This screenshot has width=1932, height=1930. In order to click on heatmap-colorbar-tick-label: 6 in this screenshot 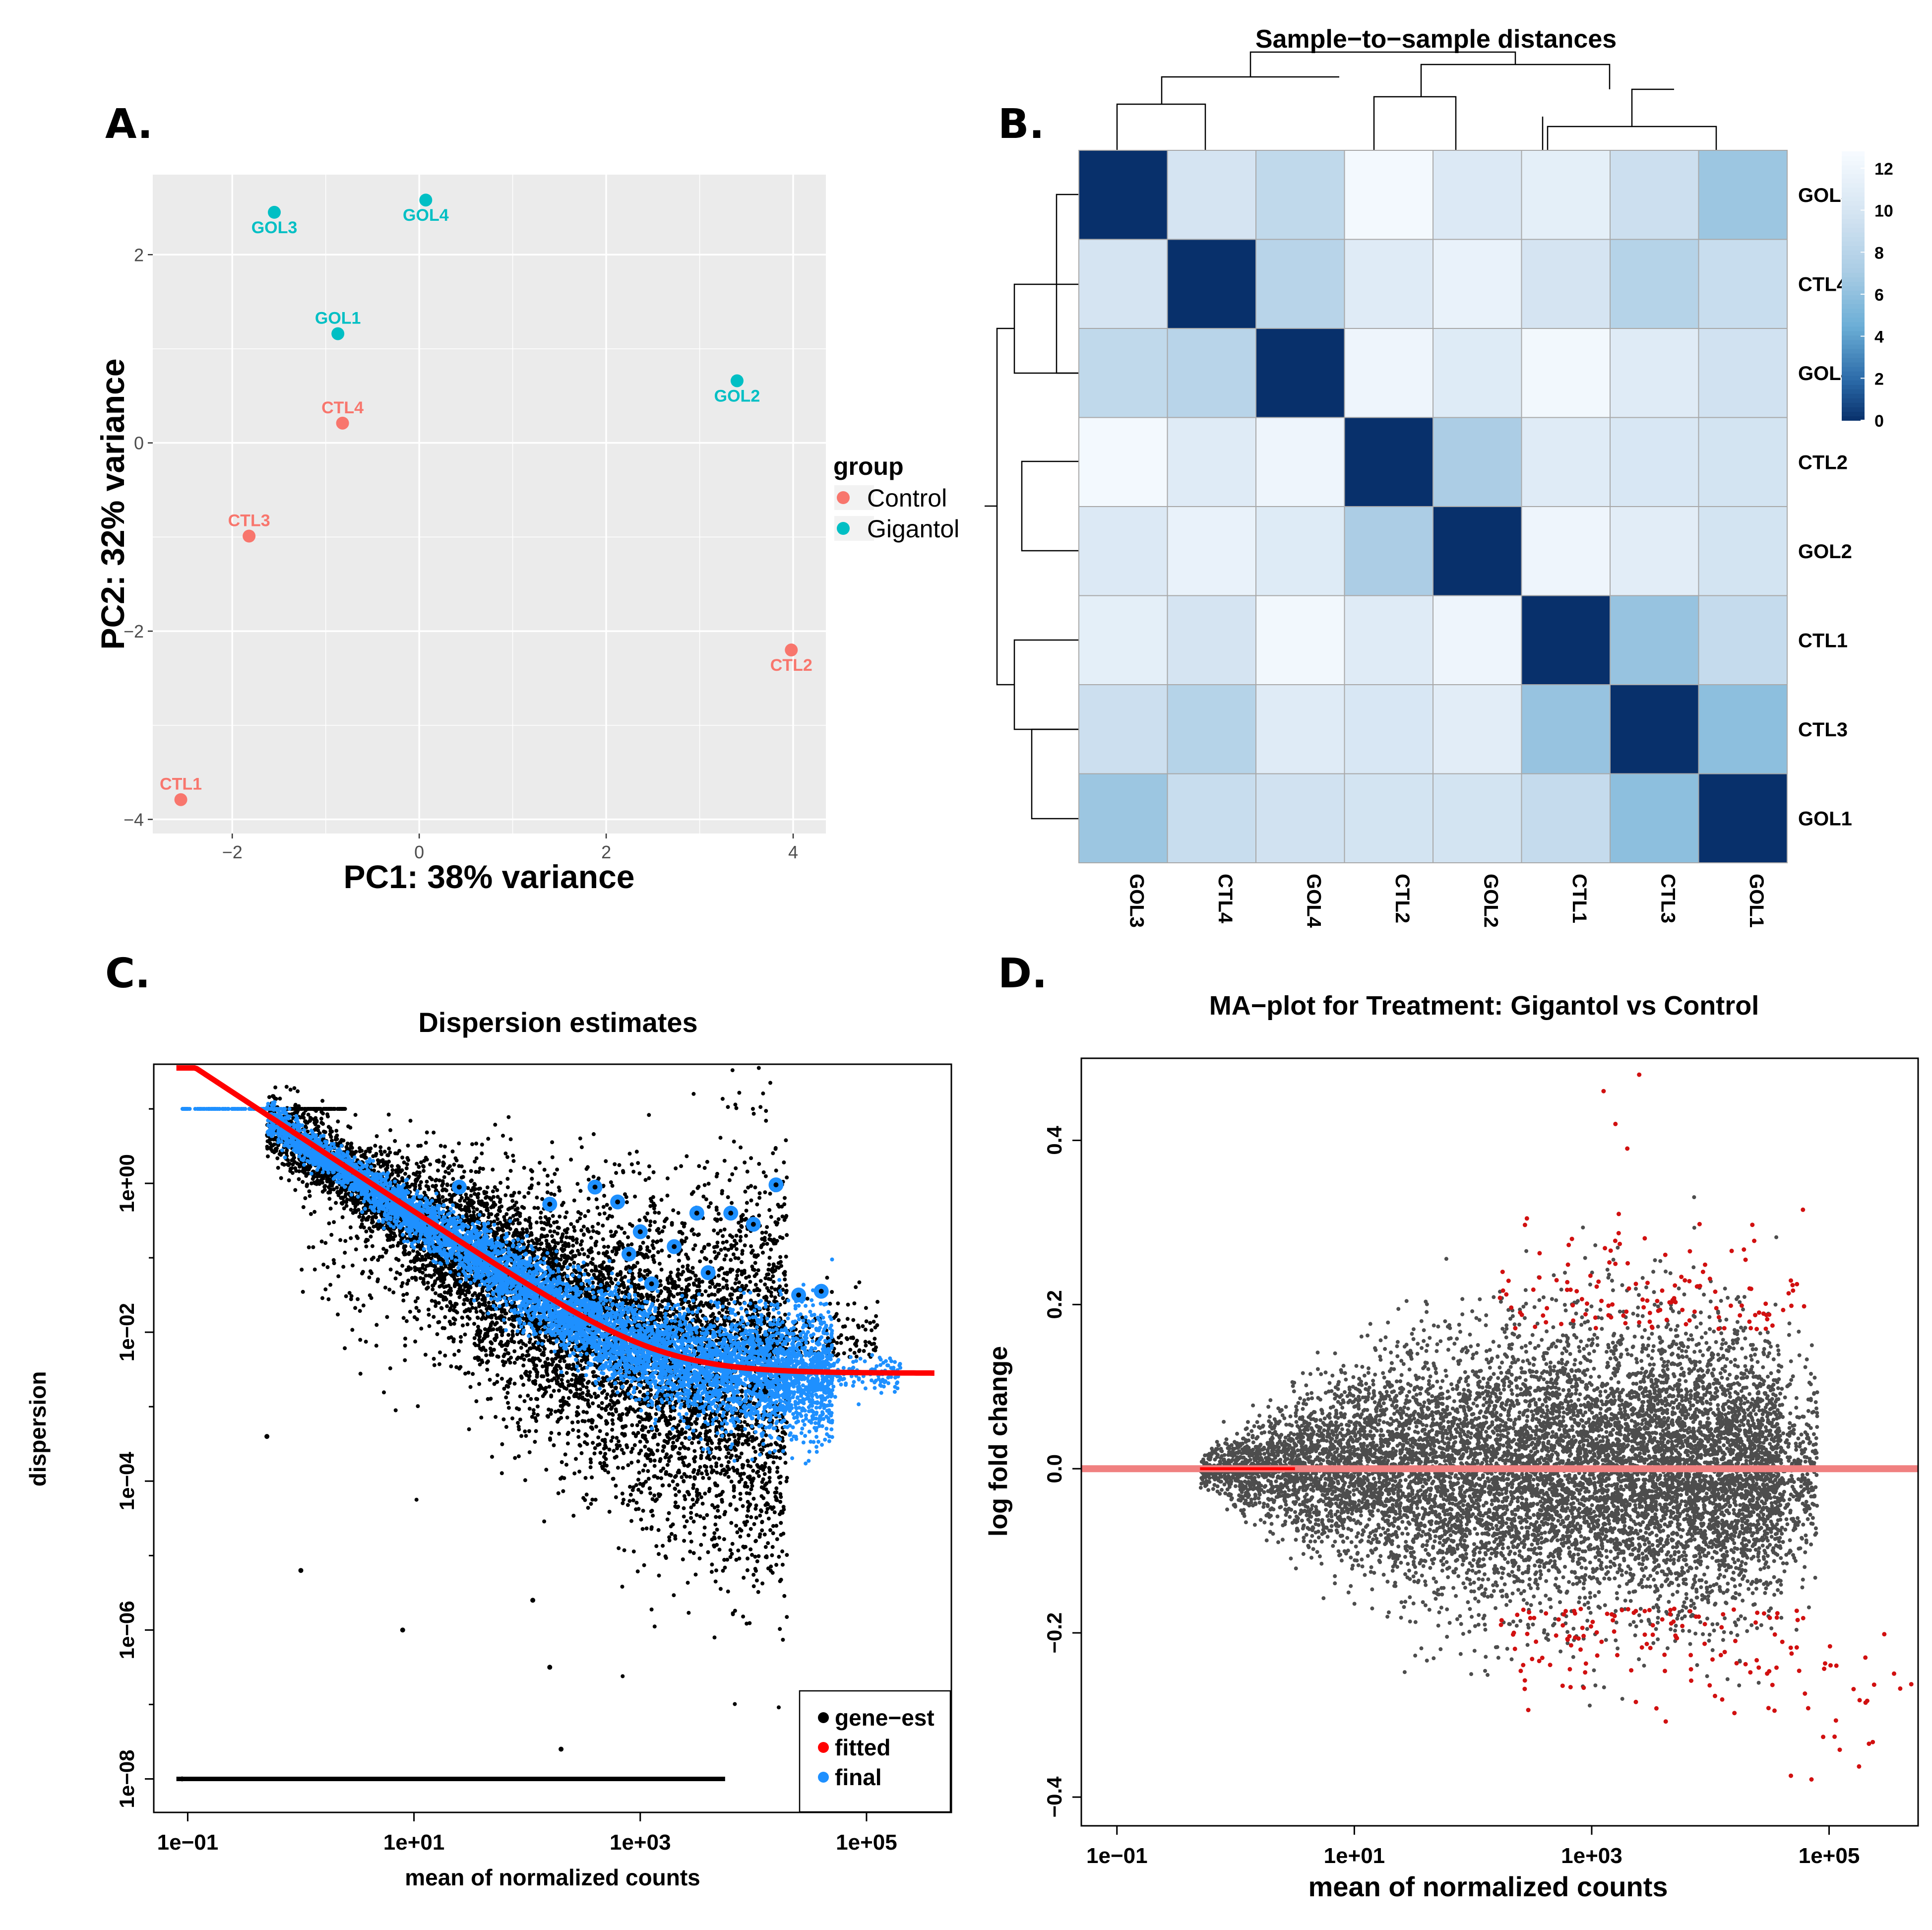, I will do `click(1879, 296)`.